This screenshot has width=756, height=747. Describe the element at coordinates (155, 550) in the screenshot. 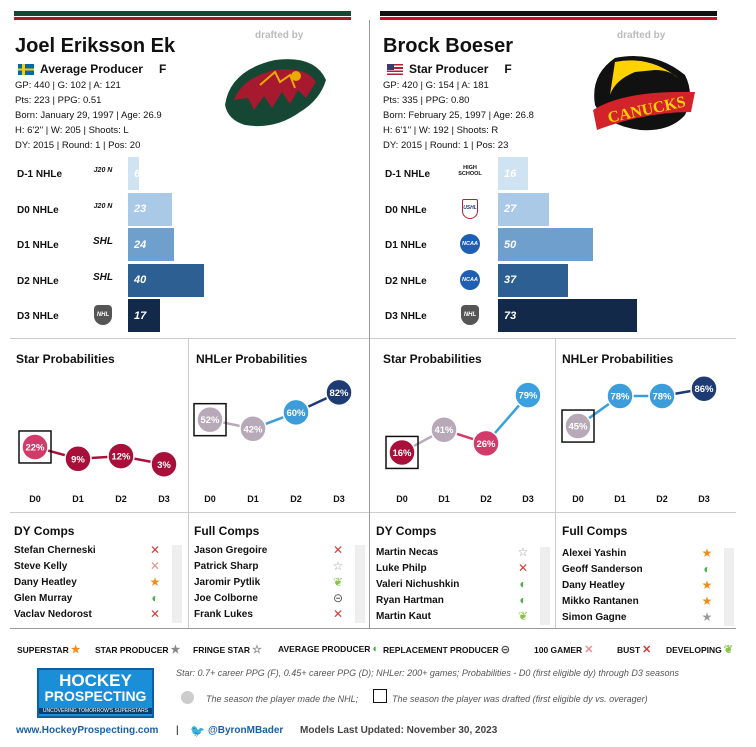

I see `comp-outcome-icon: ✕` at that location.